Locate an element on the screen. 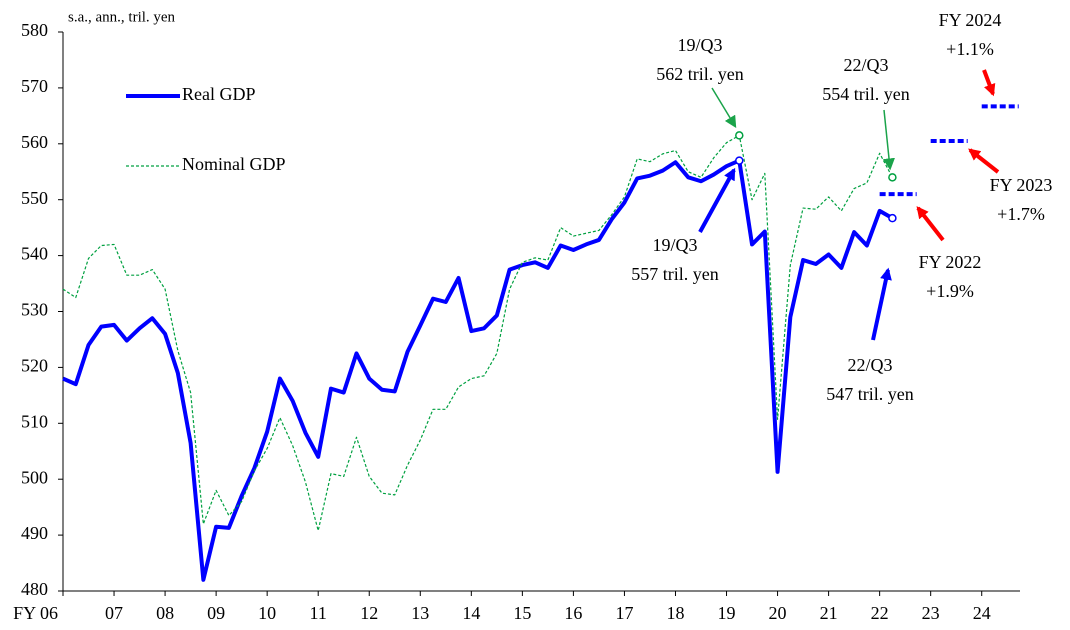  legend-label: Real GDP is located at coordinates (219, 94).